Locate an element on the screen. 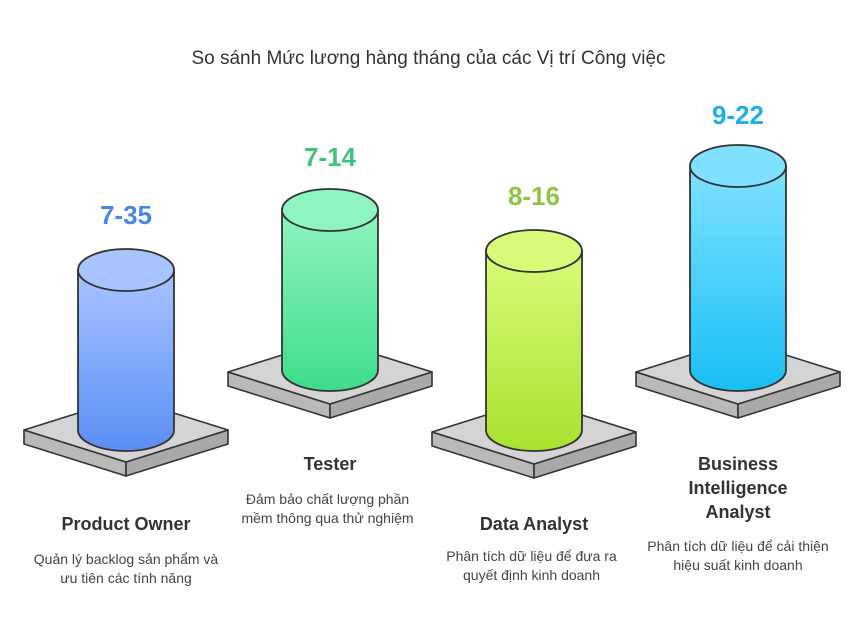 The height and width of the screenshot is (620, 857). pillar-tester is located at coordinates (330, 303).